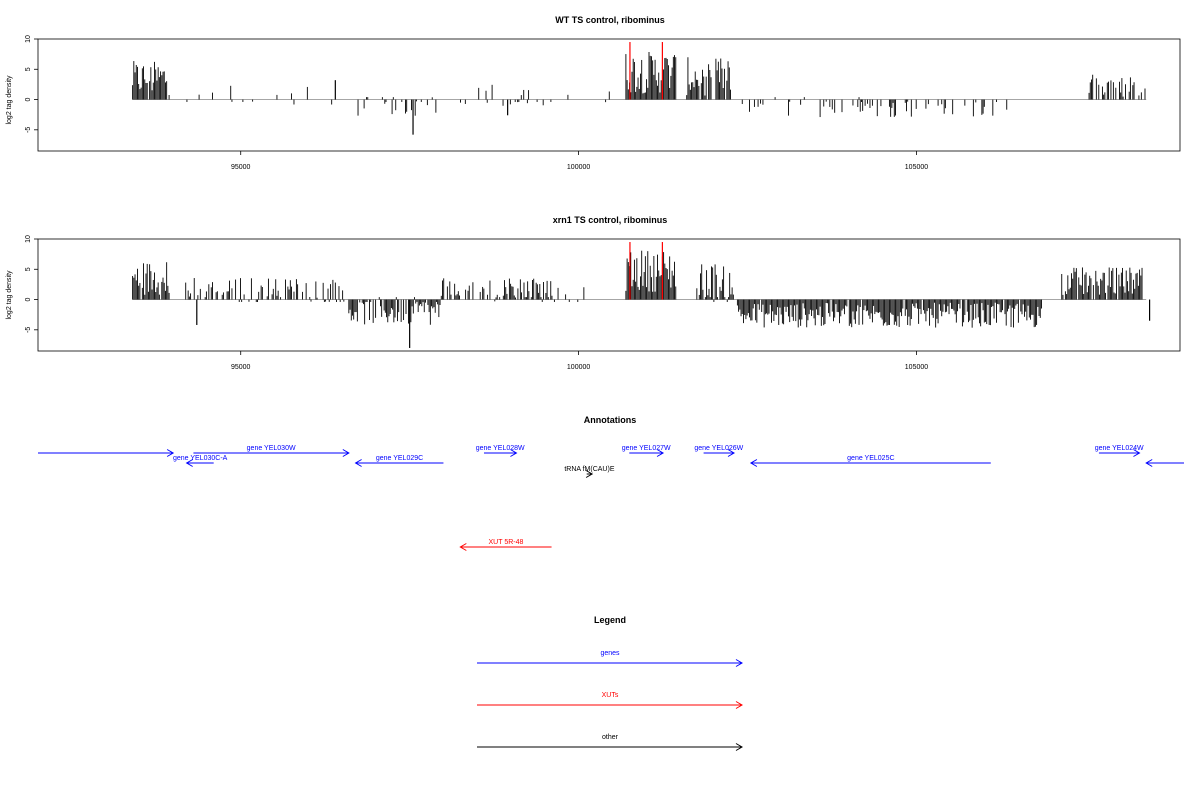 This screenshot has width=1200, height=800. What do you see at coordinates (641, 295) in the screenshot?
I see `xrn1-track-bars` at bounding box center [641, 295].